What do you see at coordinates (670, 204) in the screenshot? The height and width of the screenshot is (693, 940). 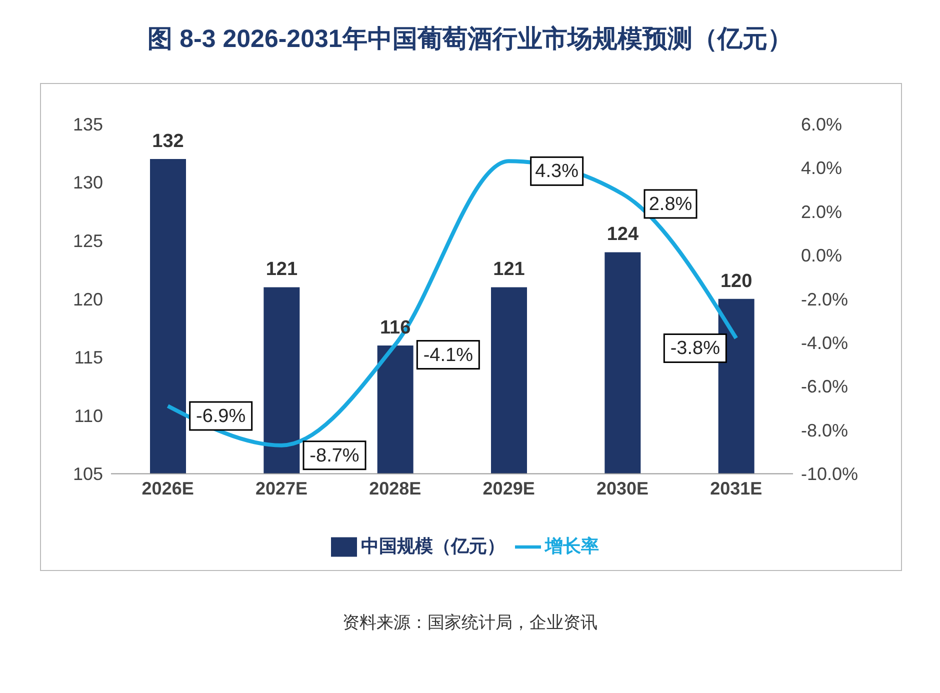 I see `data-label: 2.8%` at bounding box center [670, 204].